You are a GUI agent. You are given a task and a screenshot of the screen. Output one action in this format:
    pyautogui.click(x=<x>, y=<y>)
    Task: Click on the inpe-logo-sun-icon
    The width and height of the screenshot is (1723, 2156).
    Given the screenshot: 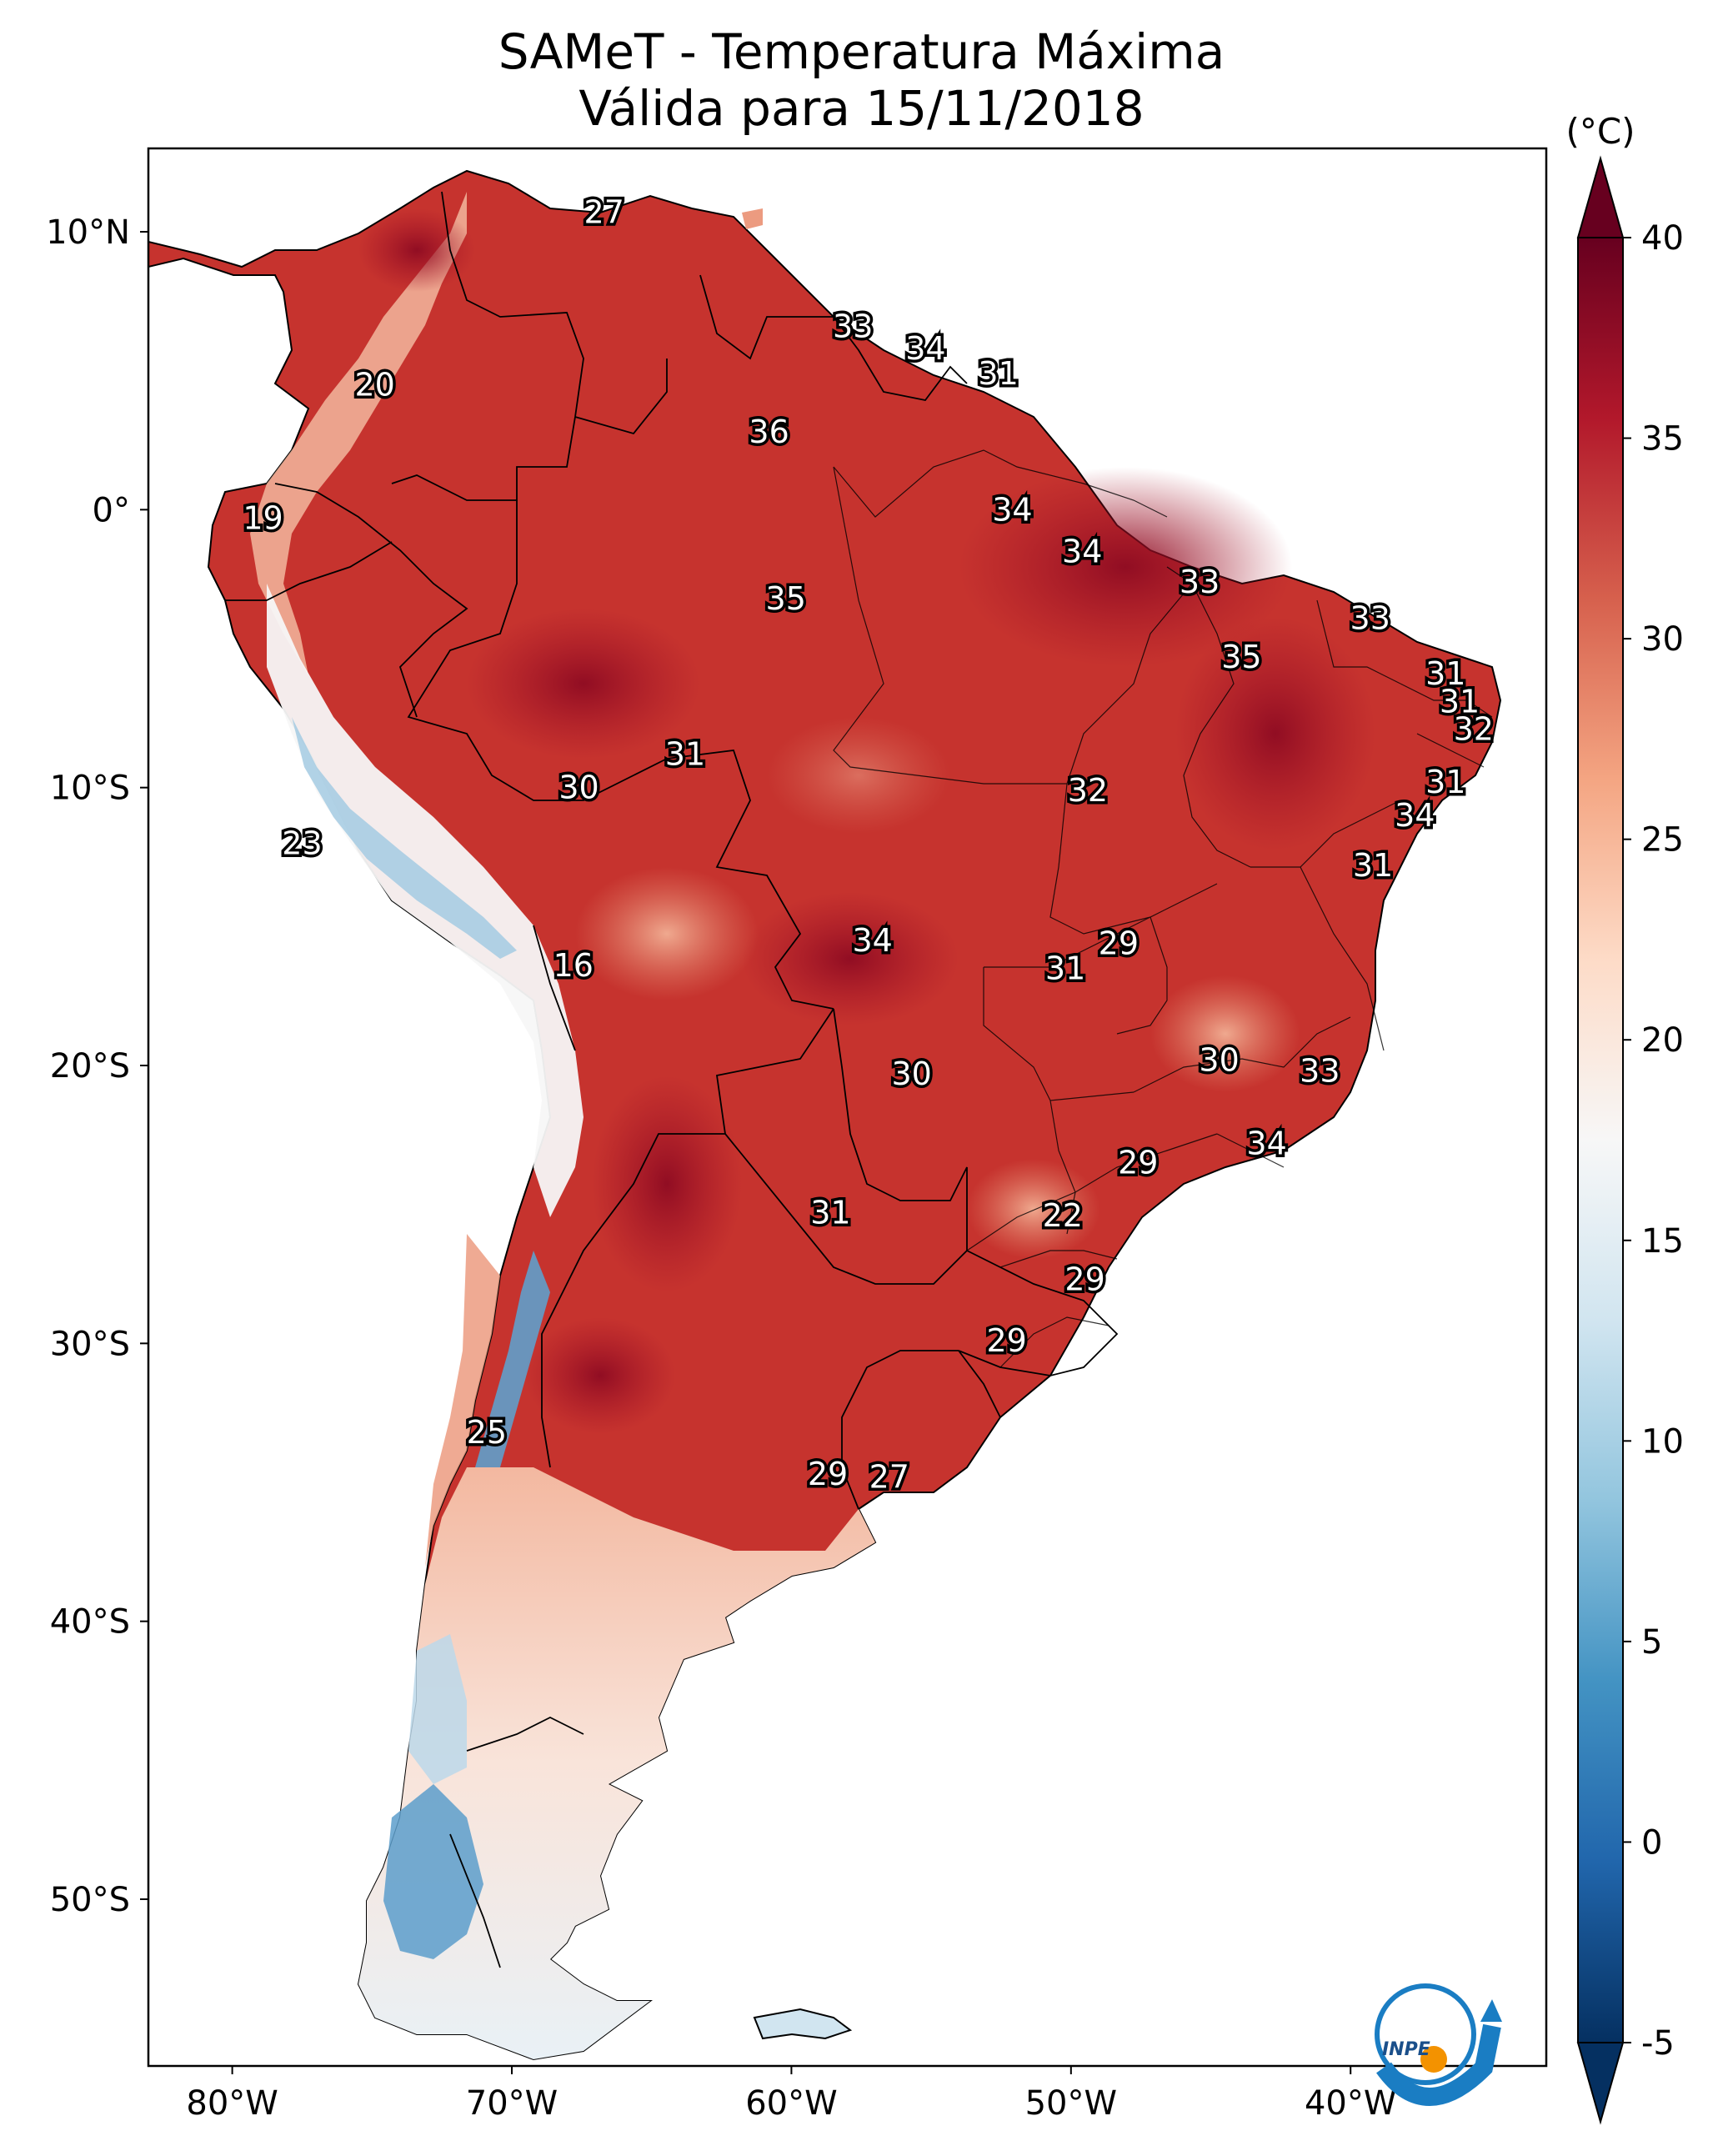 What is the action you would take?
    pyautogui.click(x=1433, y=2059)
    